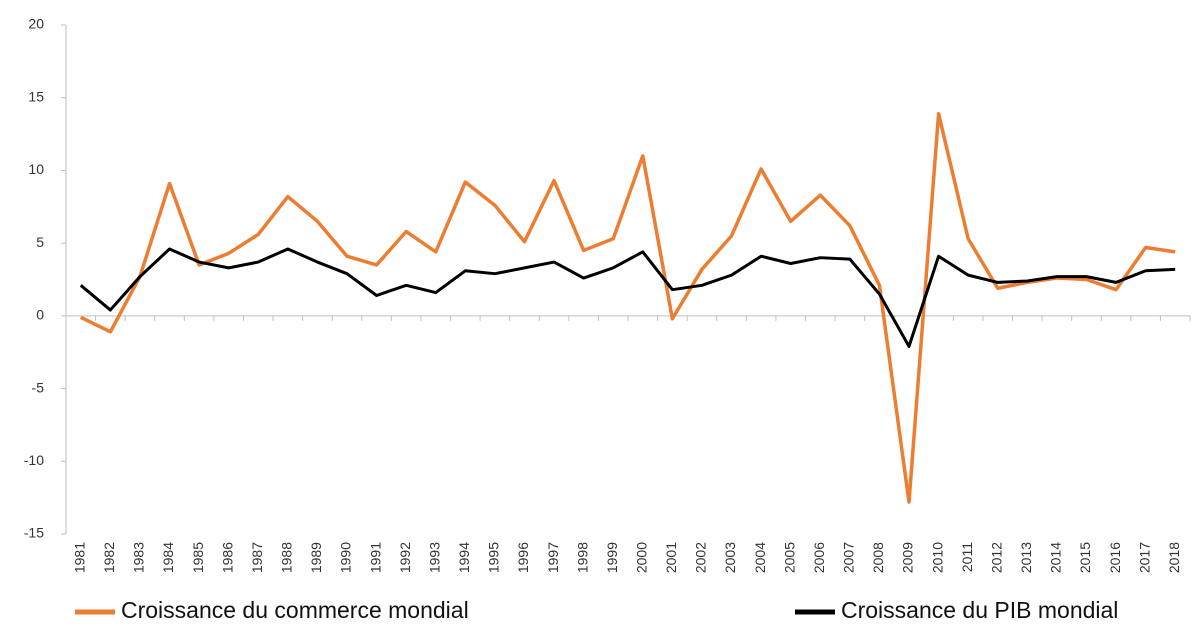  I want to click on x-tick-label: 2006, so click(819, 557).